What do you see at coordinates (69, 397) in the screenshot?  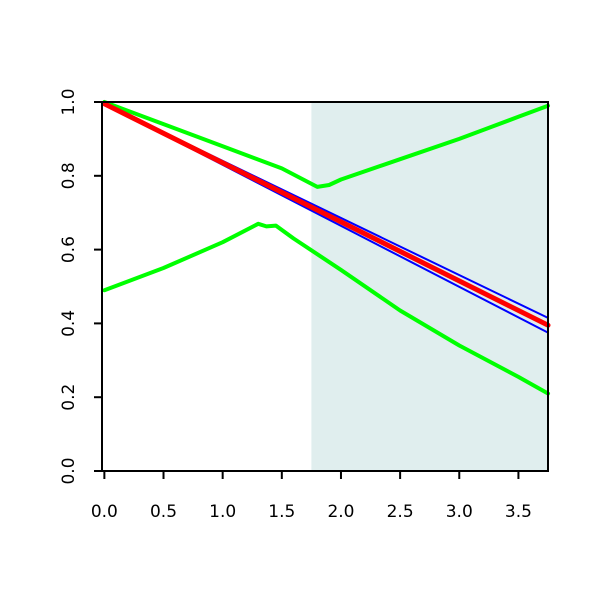 I see `y-tick-label: 0.2` at bounding box center [69, 397].